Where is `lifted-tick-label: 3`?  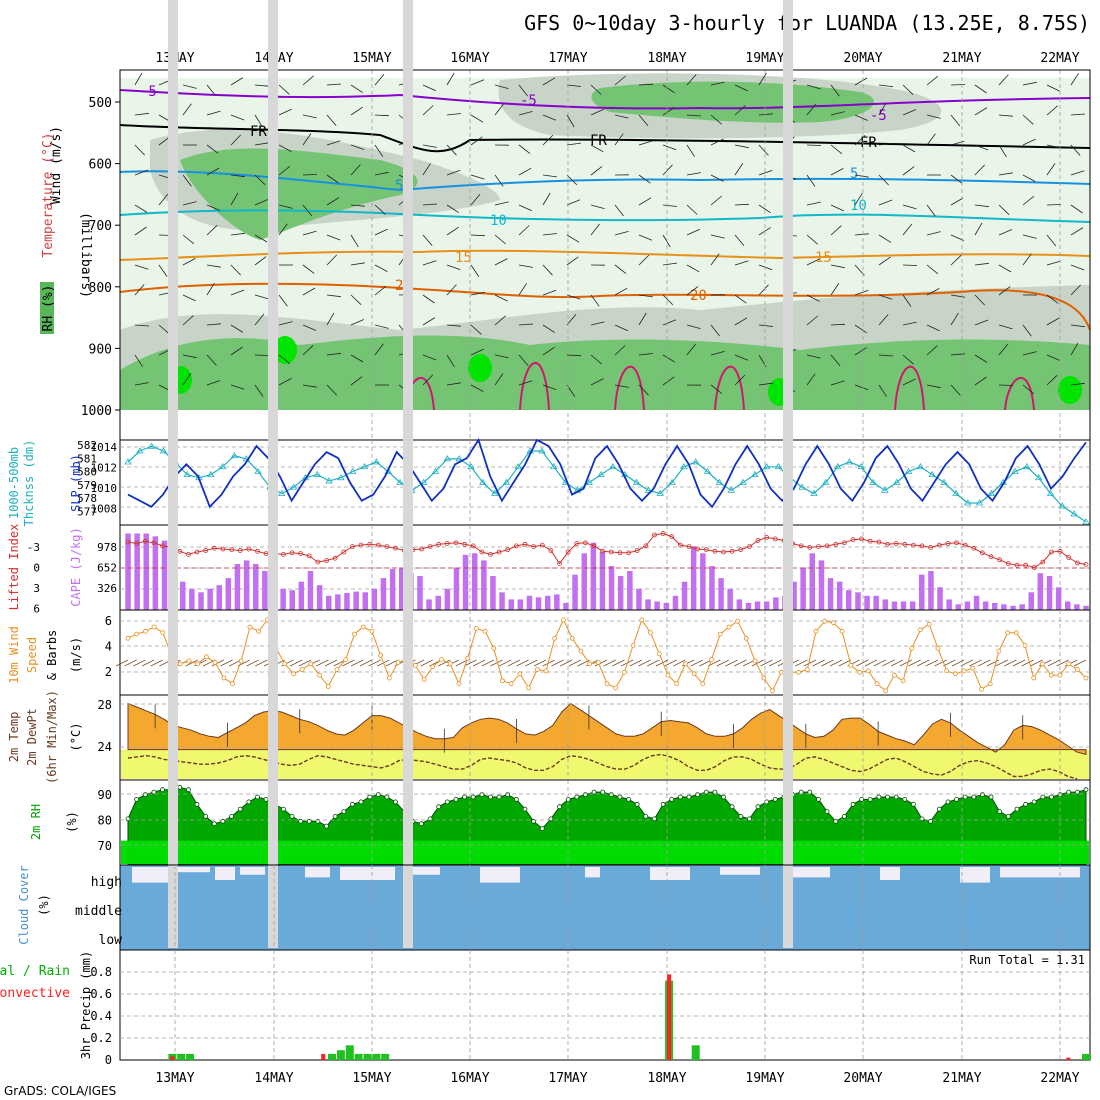
lifted-tick-label: 3 is located at coordinates (36, 588).